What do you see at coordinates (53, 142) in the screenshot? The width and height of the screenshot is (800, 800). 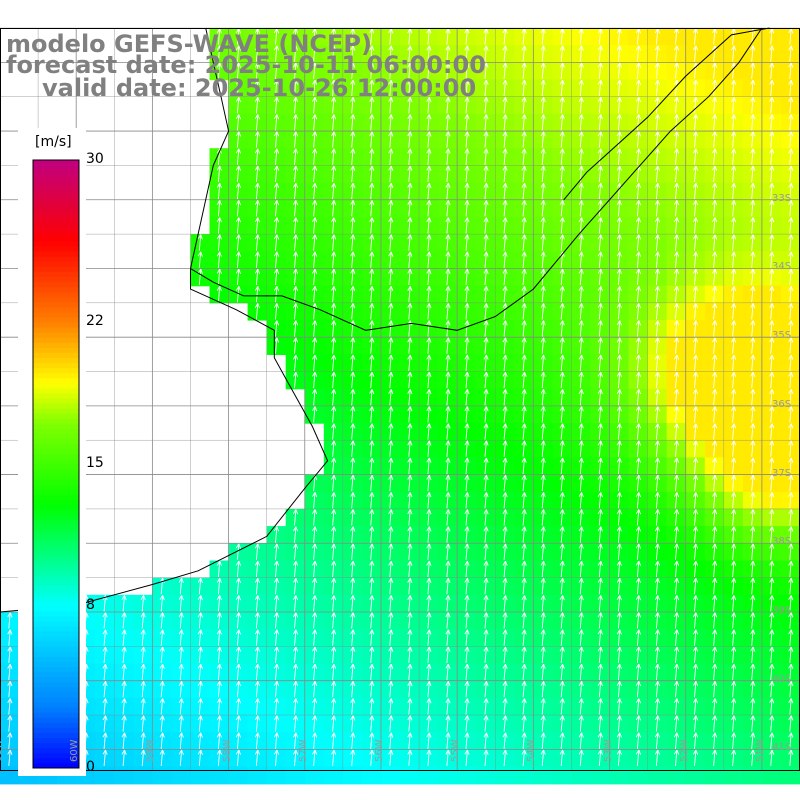 I see `colorbar-unit: [m/s]` at bounding box center [53, 142].